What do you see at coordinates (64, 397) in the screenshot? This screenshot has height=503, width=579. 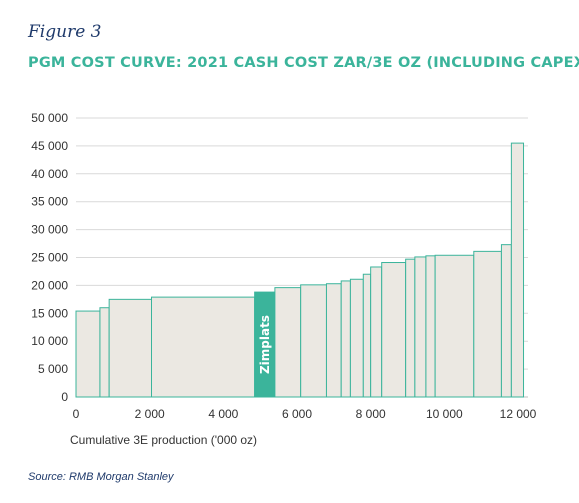 I see `y-tick-label: 0` at bounding box center [64, 397].